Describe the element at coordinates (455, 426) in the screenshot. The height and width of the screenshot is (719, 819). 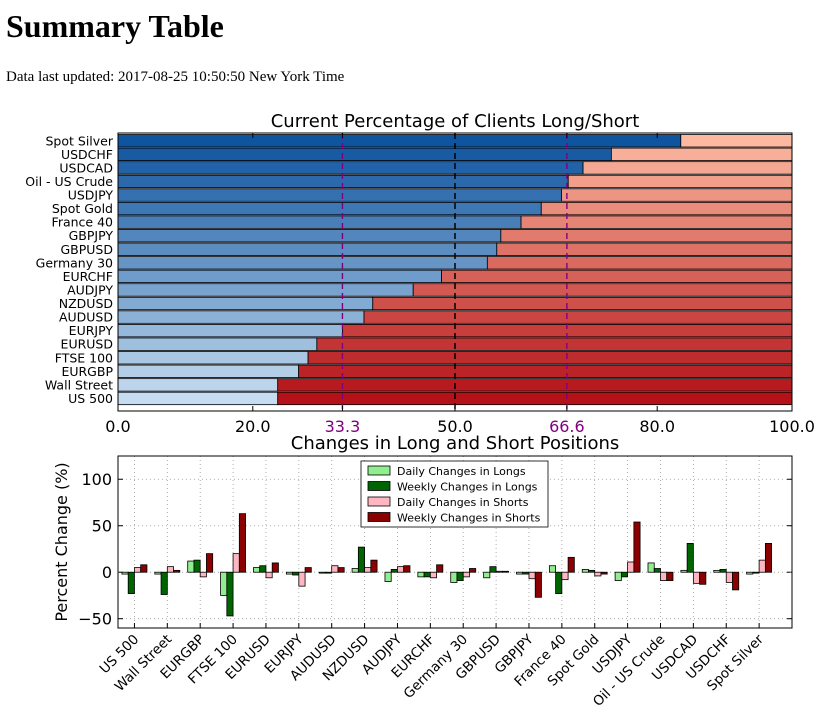
I see `x-tick-label: 50.0` at that location.